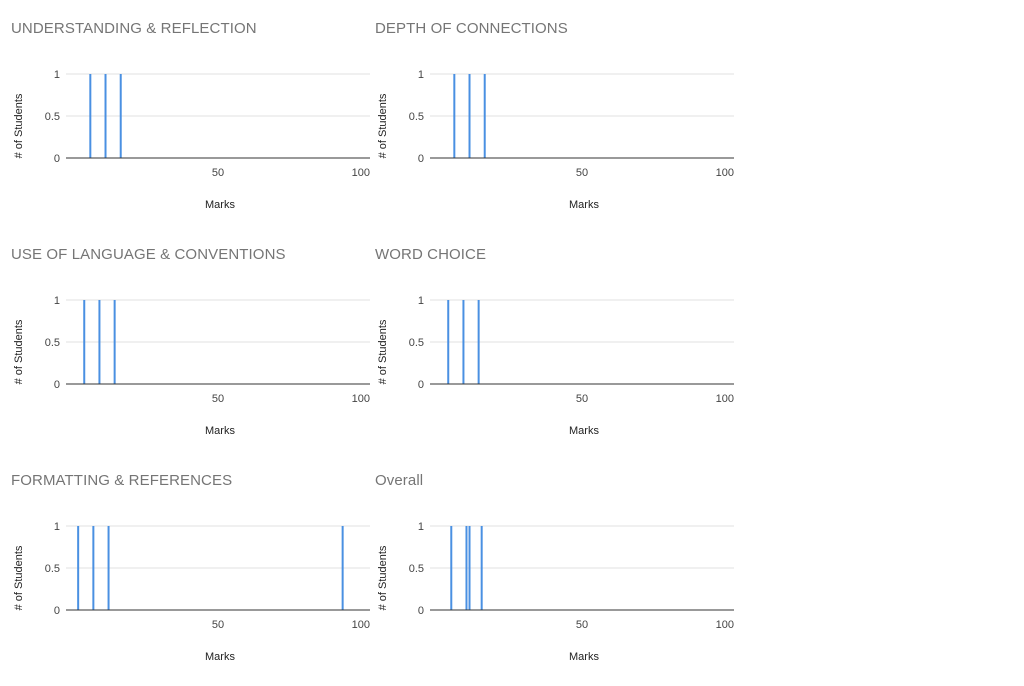  I want to click on chart-panel: Overall 0 0.5 1 50 100 Marks # of Students, so click(557, 573).